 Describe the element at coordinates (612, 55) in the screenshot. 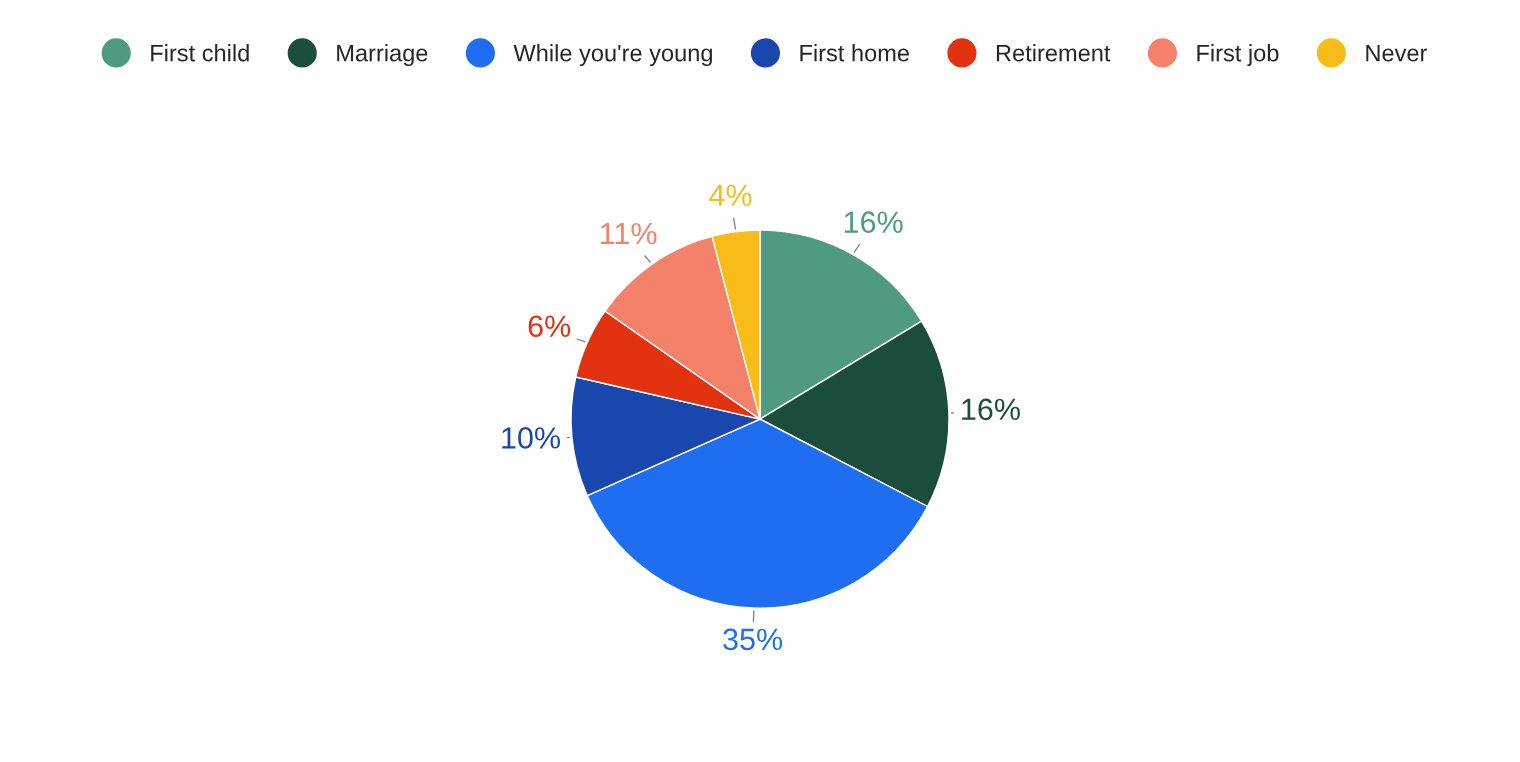

I see `legend-label: While you're young` at that location.